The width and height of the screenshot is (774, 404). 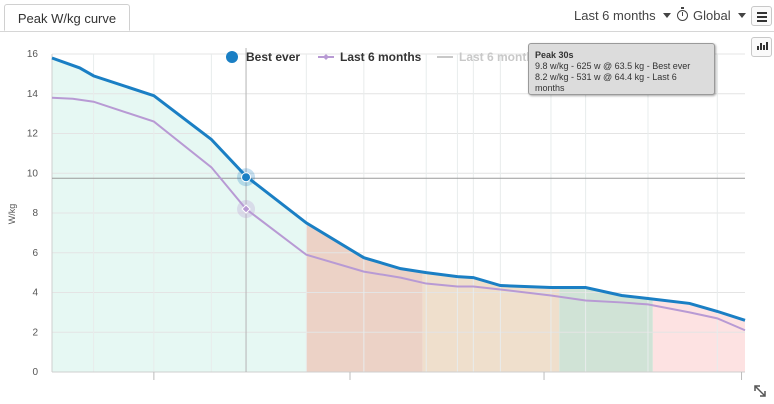 I want to click on tooltip-line-best: 9.8 w/kg - 625 w @ 63.5 kg - Best ever, so click(x=613, y=66).